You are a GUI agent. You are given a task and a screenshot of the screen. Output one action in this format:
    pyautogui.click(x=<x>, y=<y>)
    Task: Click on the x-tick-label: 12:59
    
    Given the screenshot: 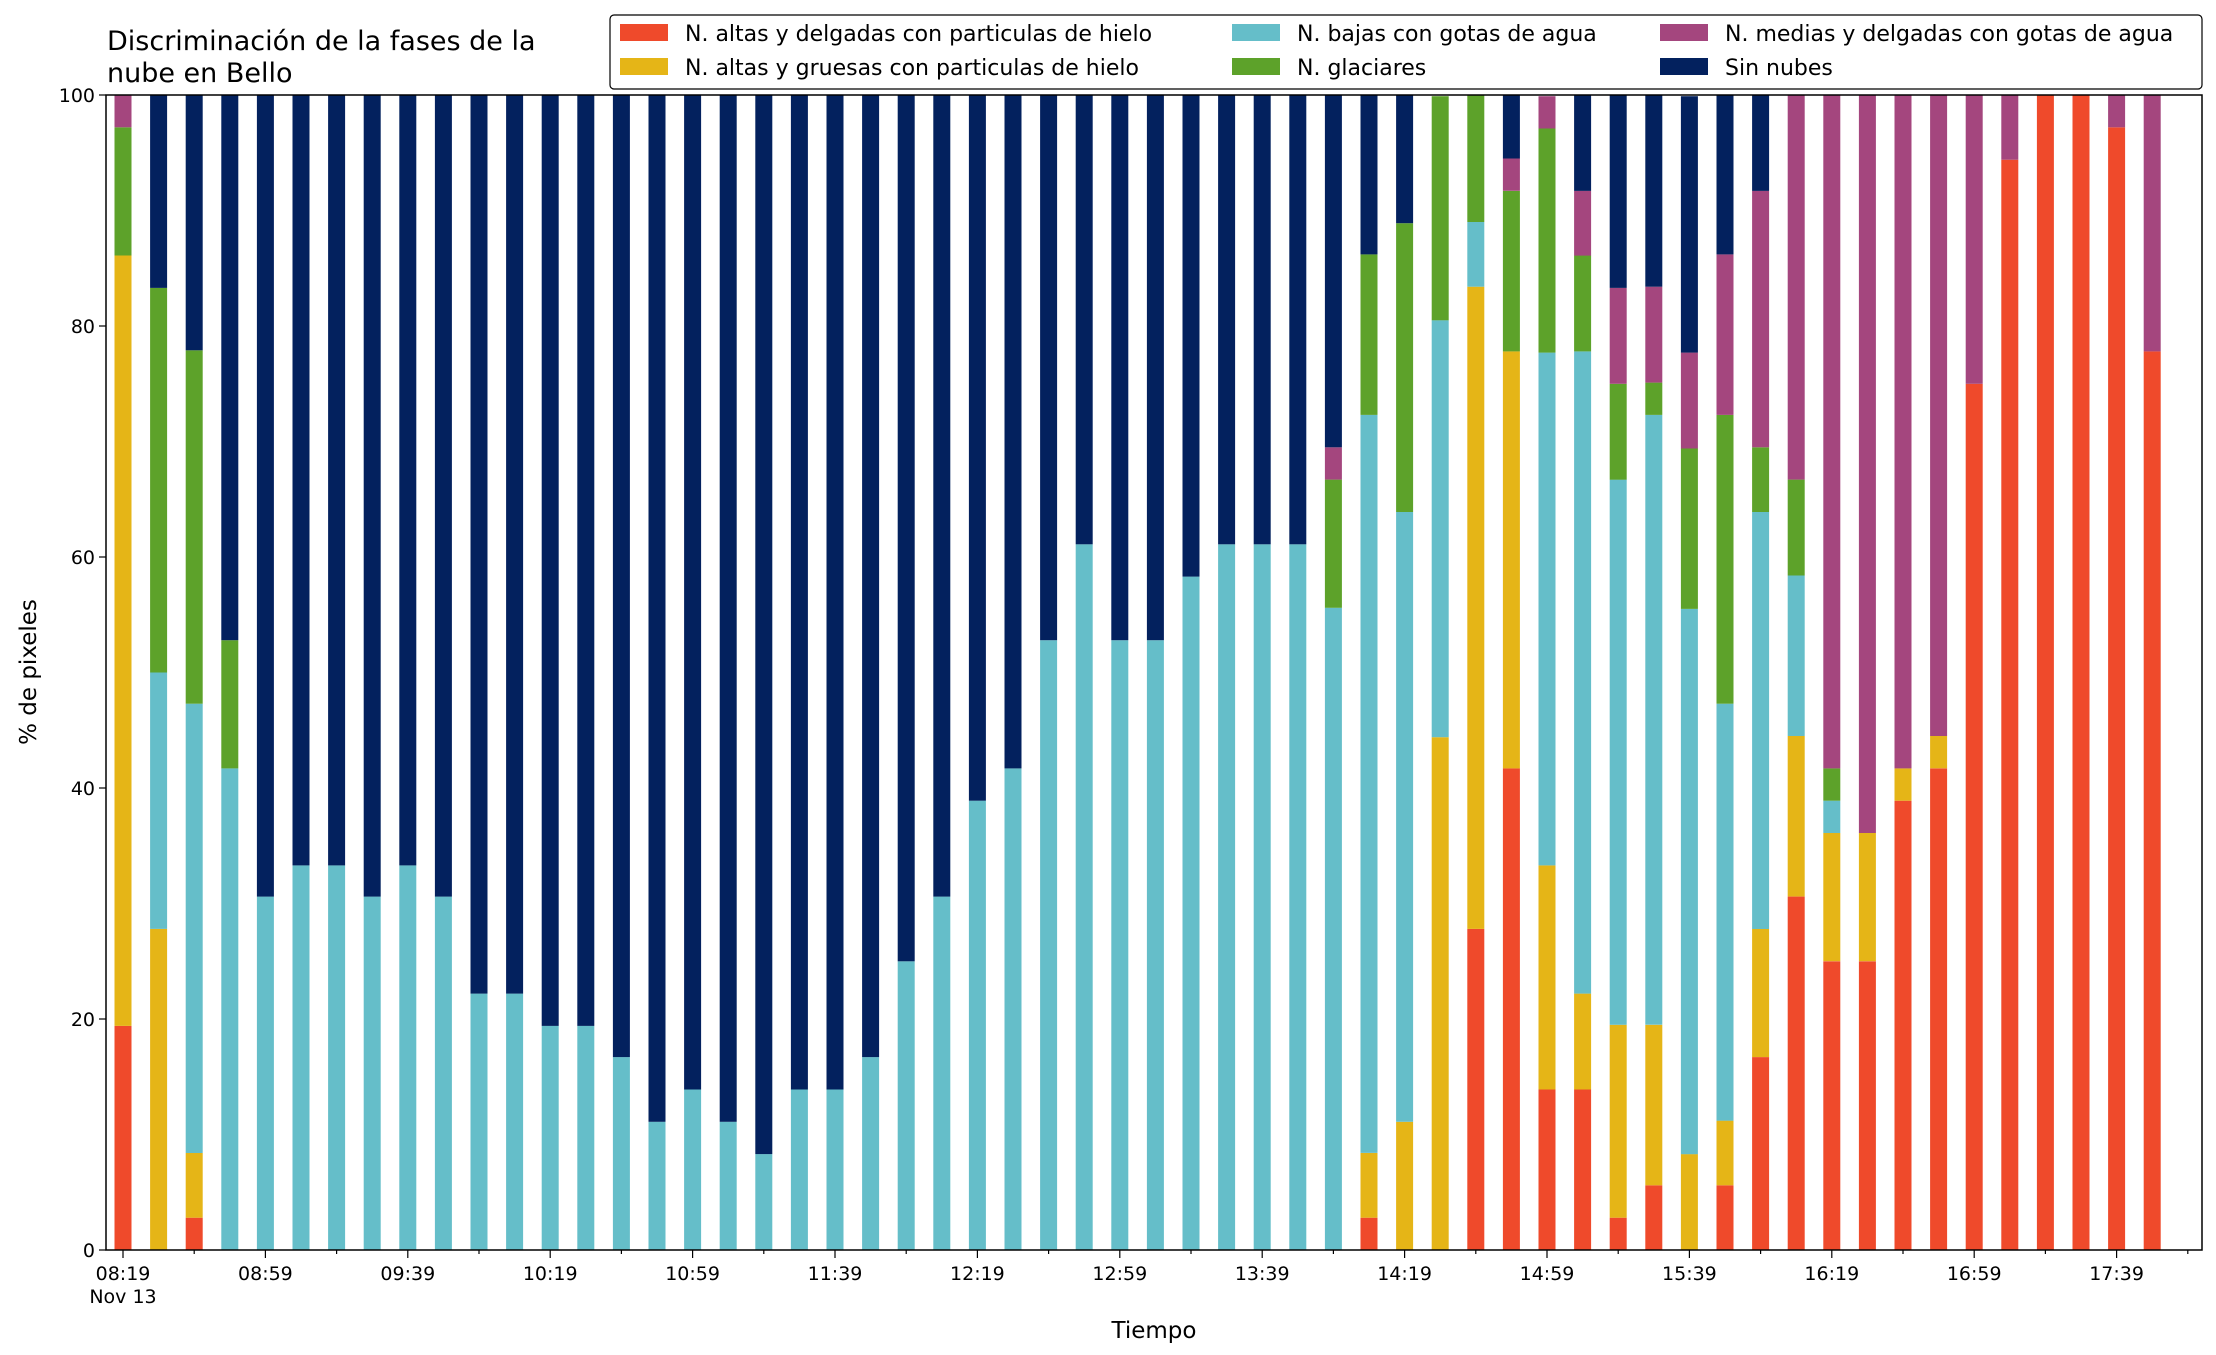 What is the action you would take?
    pyautogui.click(x=1119, y=1274)
    